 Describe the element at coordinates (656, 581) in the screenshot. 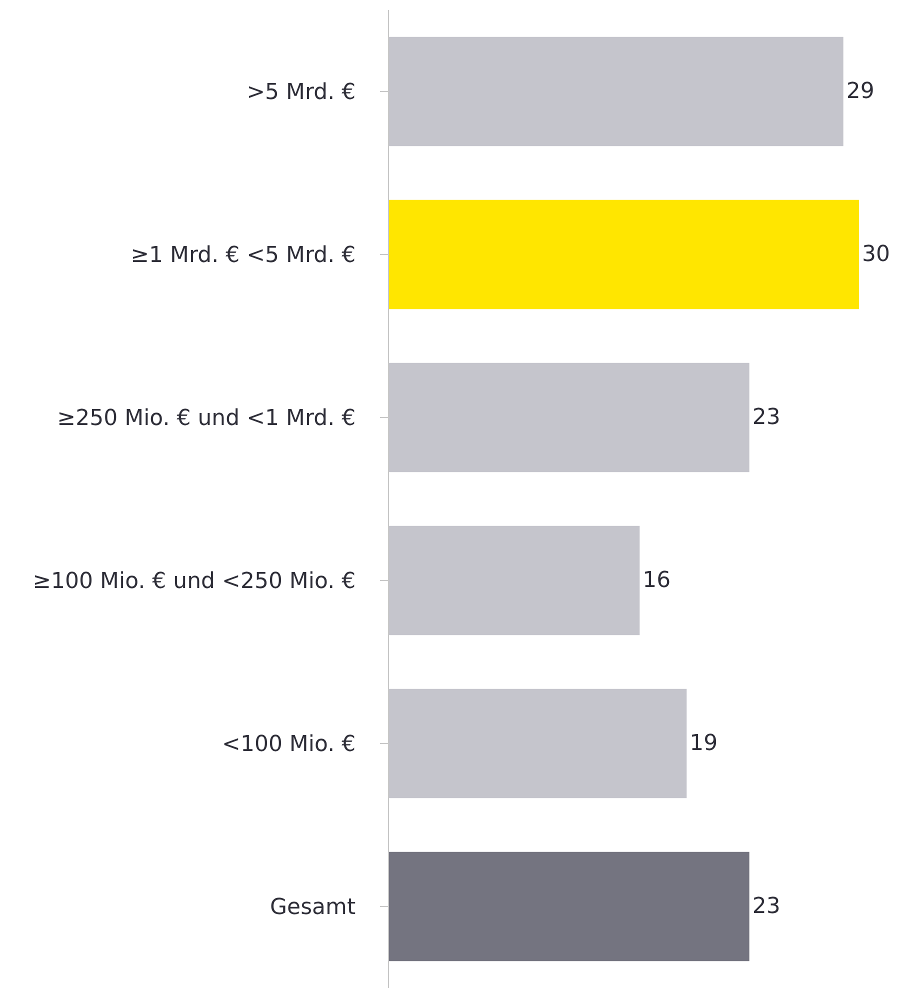

I see `data-label: 16` at that location.